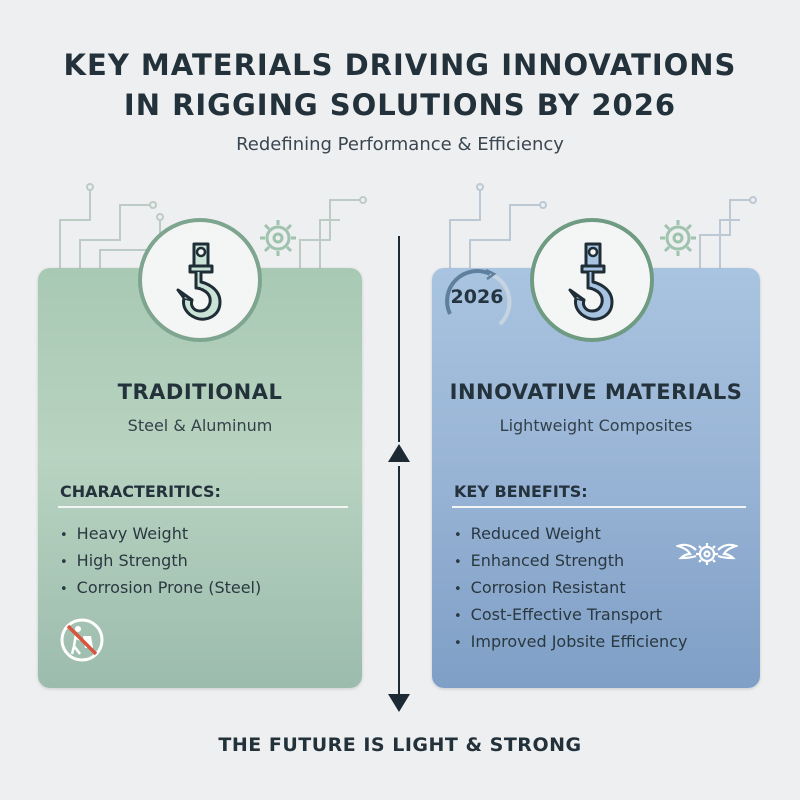 Image resolution: width=800 pixels, height=800 pixels. What do you see at coordinates (82, 640) in the screenshot?
I see `no-heavy-load-icon` at bounding box center [82, 640].